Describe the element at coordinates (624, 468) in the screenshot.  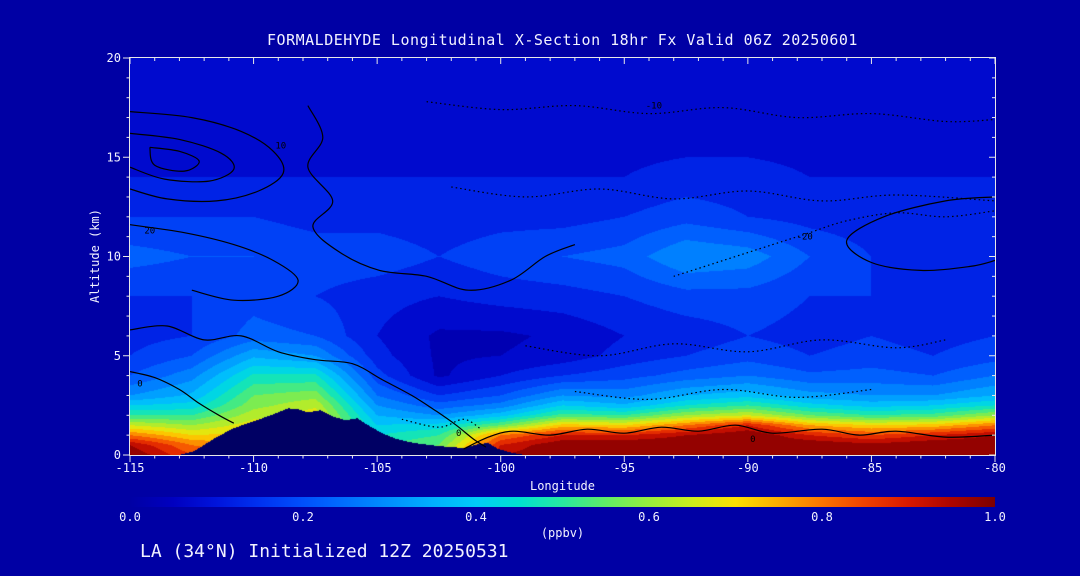
I see `x-tick-label: -95` at that location.